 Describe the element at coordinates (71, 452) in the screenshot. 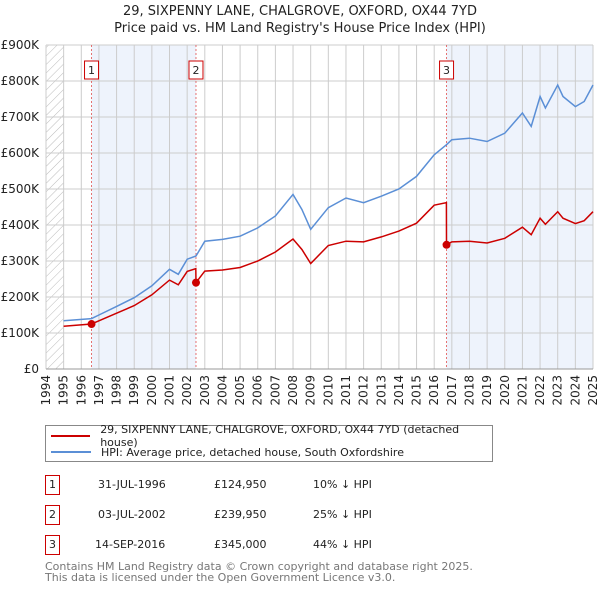

I see `legend-swatch-blue` at that location.